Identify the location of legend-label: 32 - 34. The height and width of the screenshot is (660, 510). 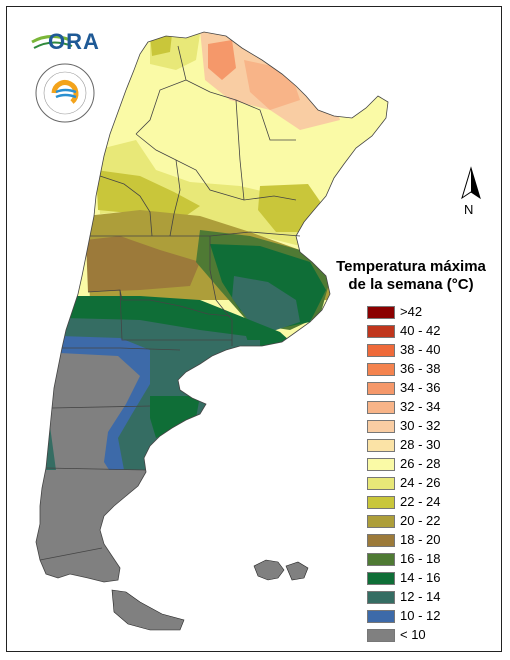
(420, 406).